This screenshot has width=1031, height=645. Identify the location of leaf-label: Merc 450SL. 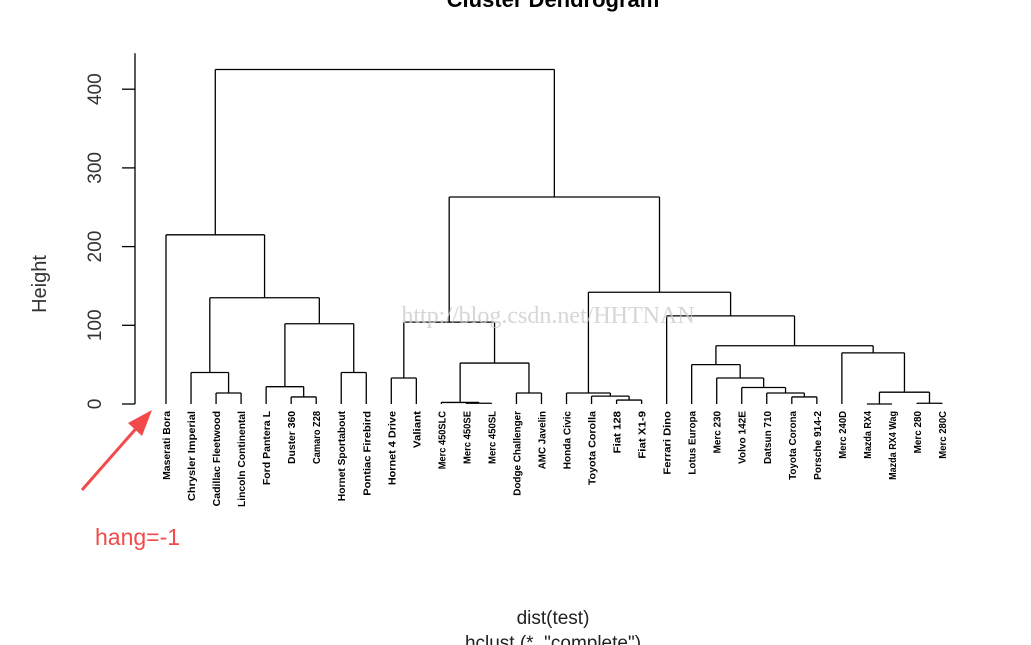
(492, 437).